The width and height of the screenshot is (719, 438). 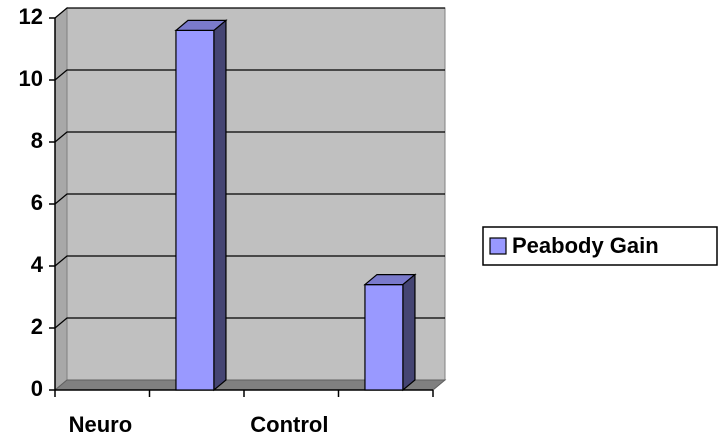 I want to click on y-tick-label: 8, so click(x=37, y=140).